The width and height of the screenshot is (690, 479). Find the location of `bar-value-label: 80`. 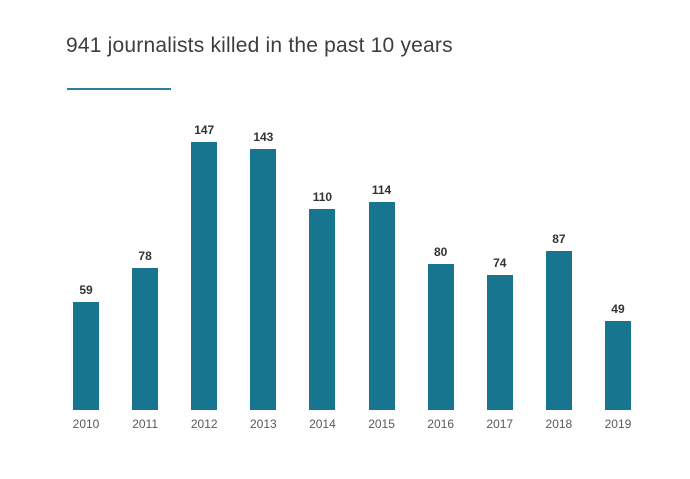

bar-value-label: 80 is located at coordinates (440, 252).